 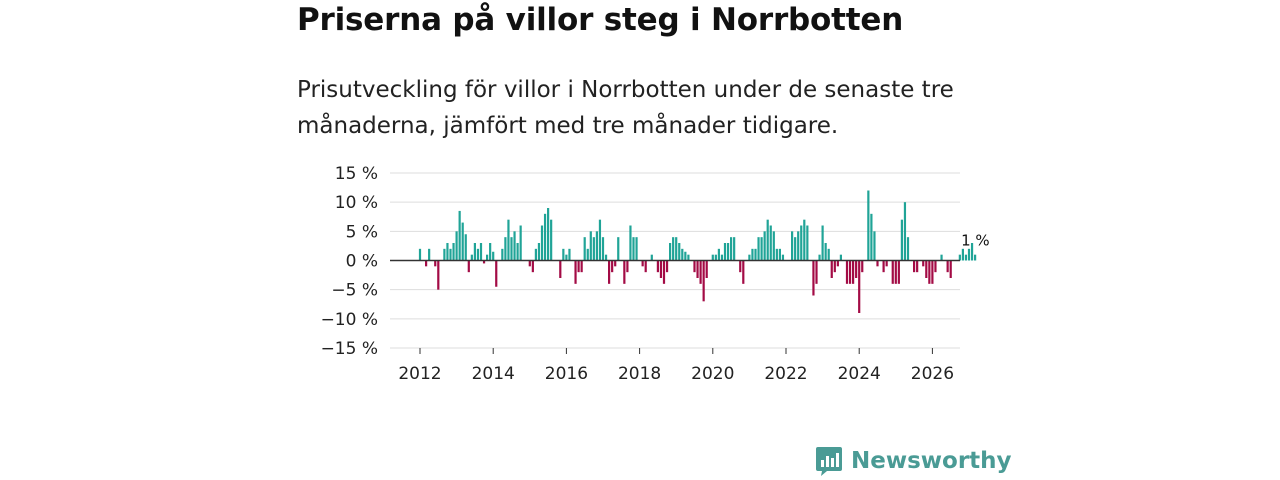 What do you see at coordinates (785, 374) in the screenshot?
I see `x-tick-label: 2022` at bounding box center [785, 374].